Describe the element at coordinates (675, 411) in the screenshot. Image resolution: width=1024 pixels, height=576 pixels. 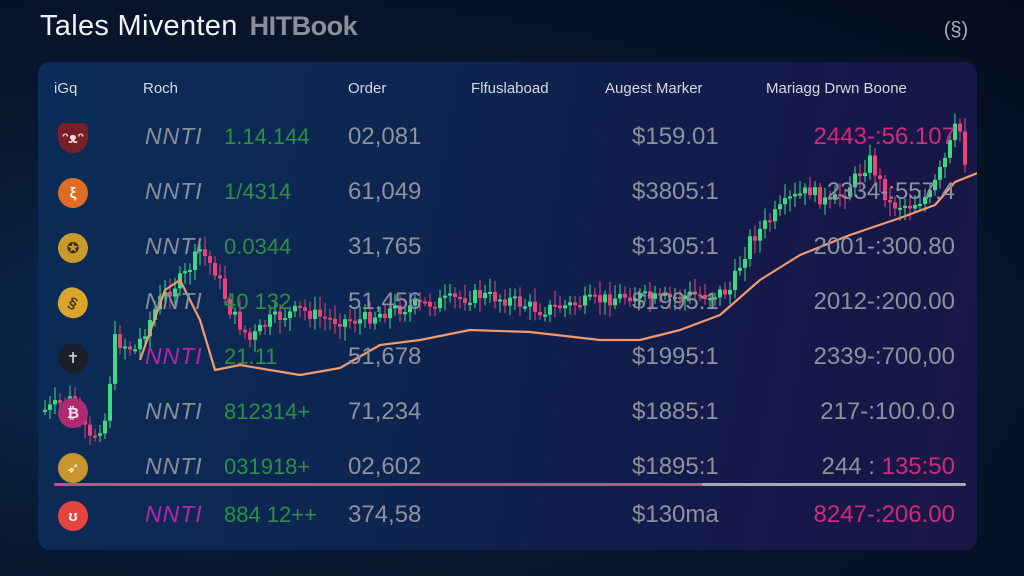
I see `row-price: $1885:1` at that location.